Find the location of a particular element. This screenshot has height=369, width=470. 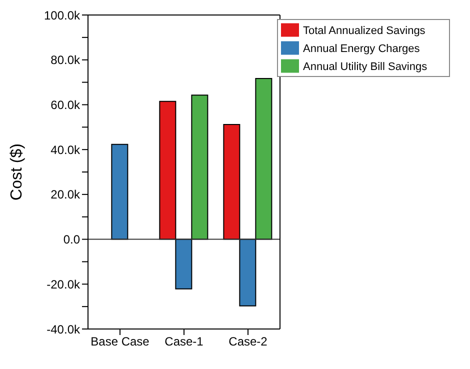

y-tick-label: 0.0 is located at coordinates (71, 239).